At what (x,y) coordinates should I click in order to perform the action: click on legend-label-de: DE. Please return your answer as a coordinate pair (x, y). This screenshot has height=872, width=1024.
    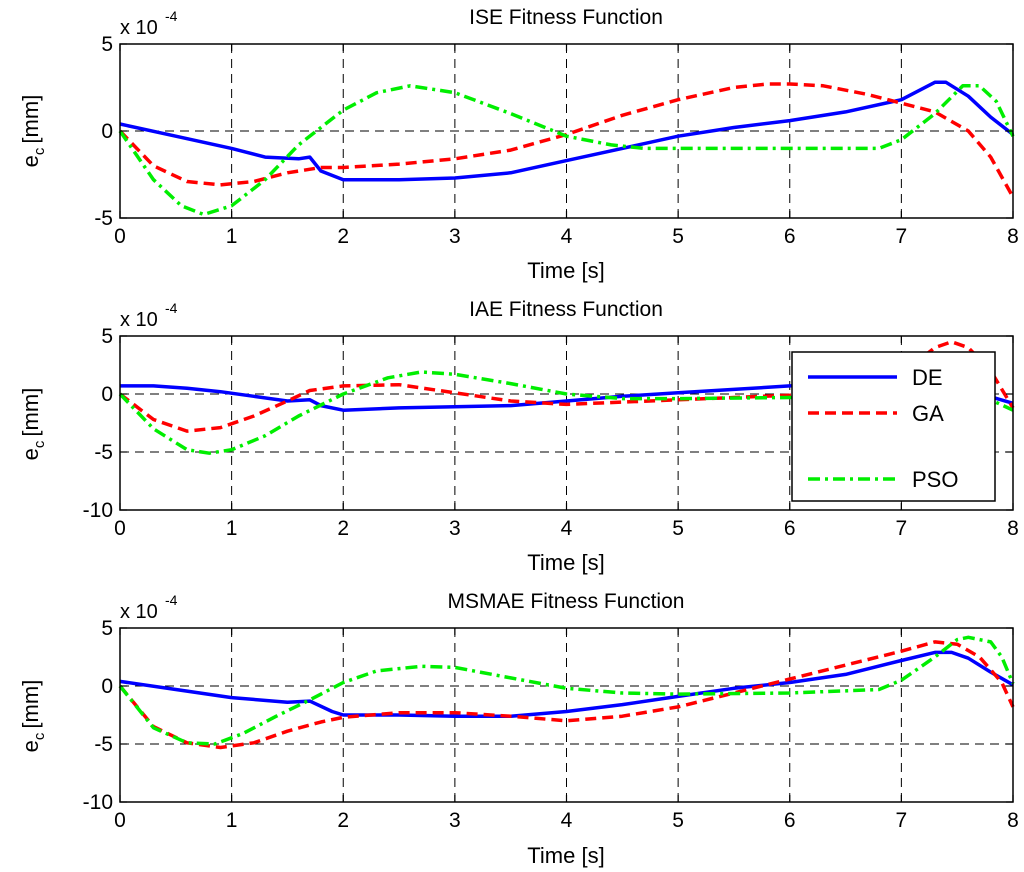
    Looking at the image, I should click on (927, 377).